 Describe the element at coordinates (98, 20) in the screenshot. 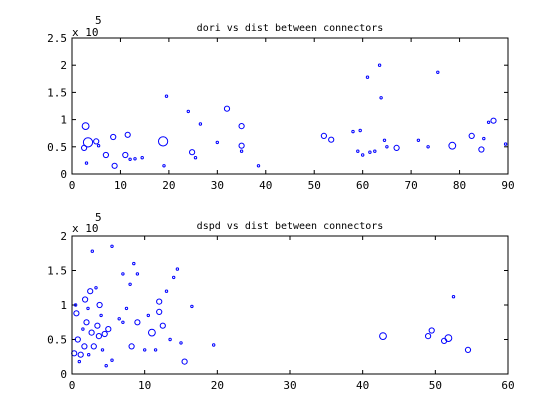

I see `top-plot-y-multiplier-exponent: 5` at that location.